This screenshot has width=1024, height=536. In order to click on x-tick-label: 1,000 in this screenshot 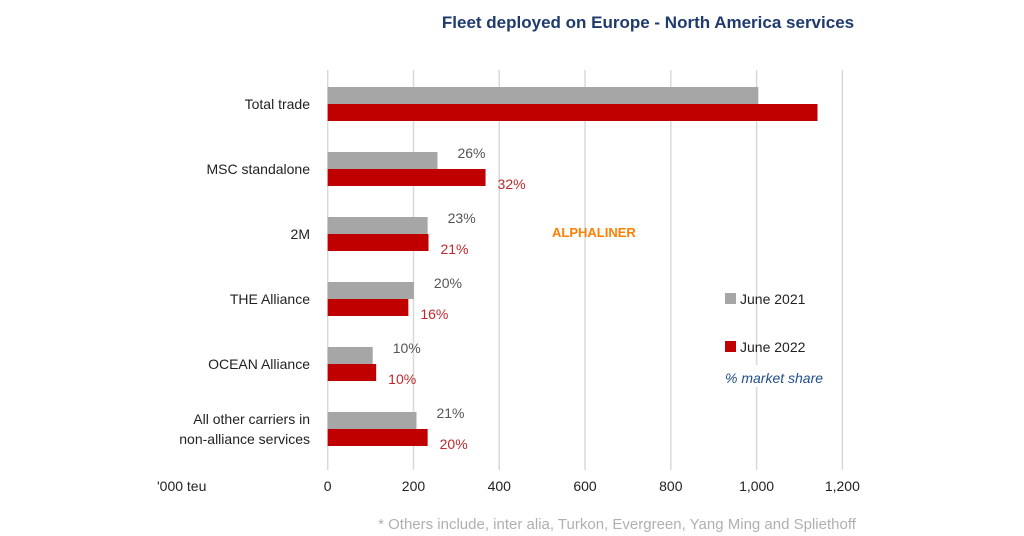, I will do `click(756, 486)`.